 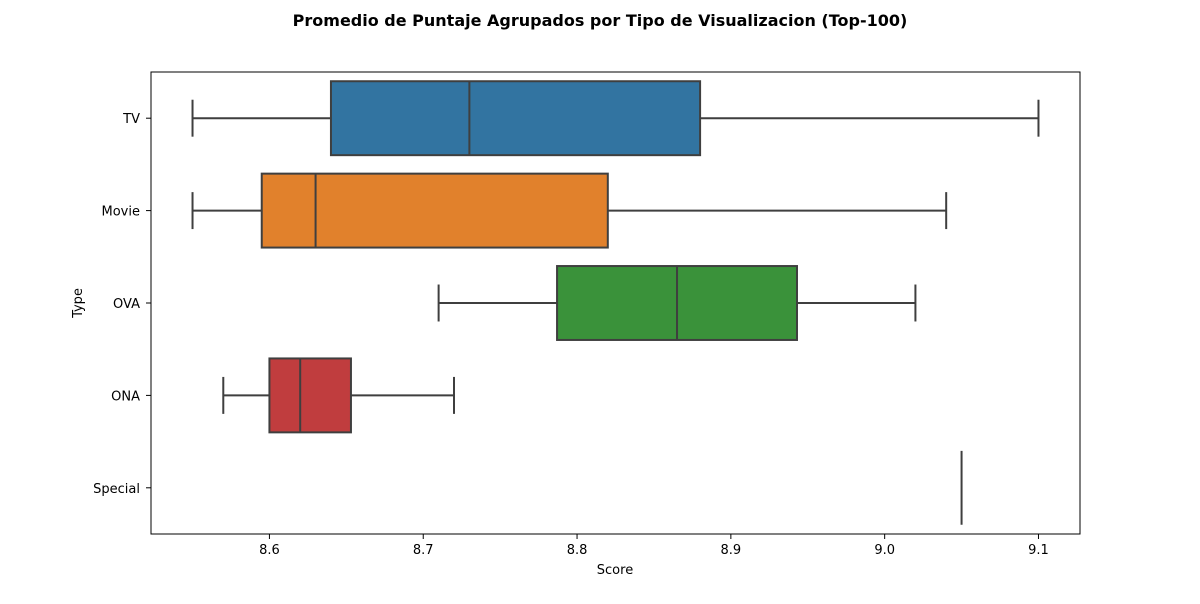 What do you see at coordinates (125, 396) in the screenshot?
I see `y-tick-label: ONA` at bounding box center [125, 396].